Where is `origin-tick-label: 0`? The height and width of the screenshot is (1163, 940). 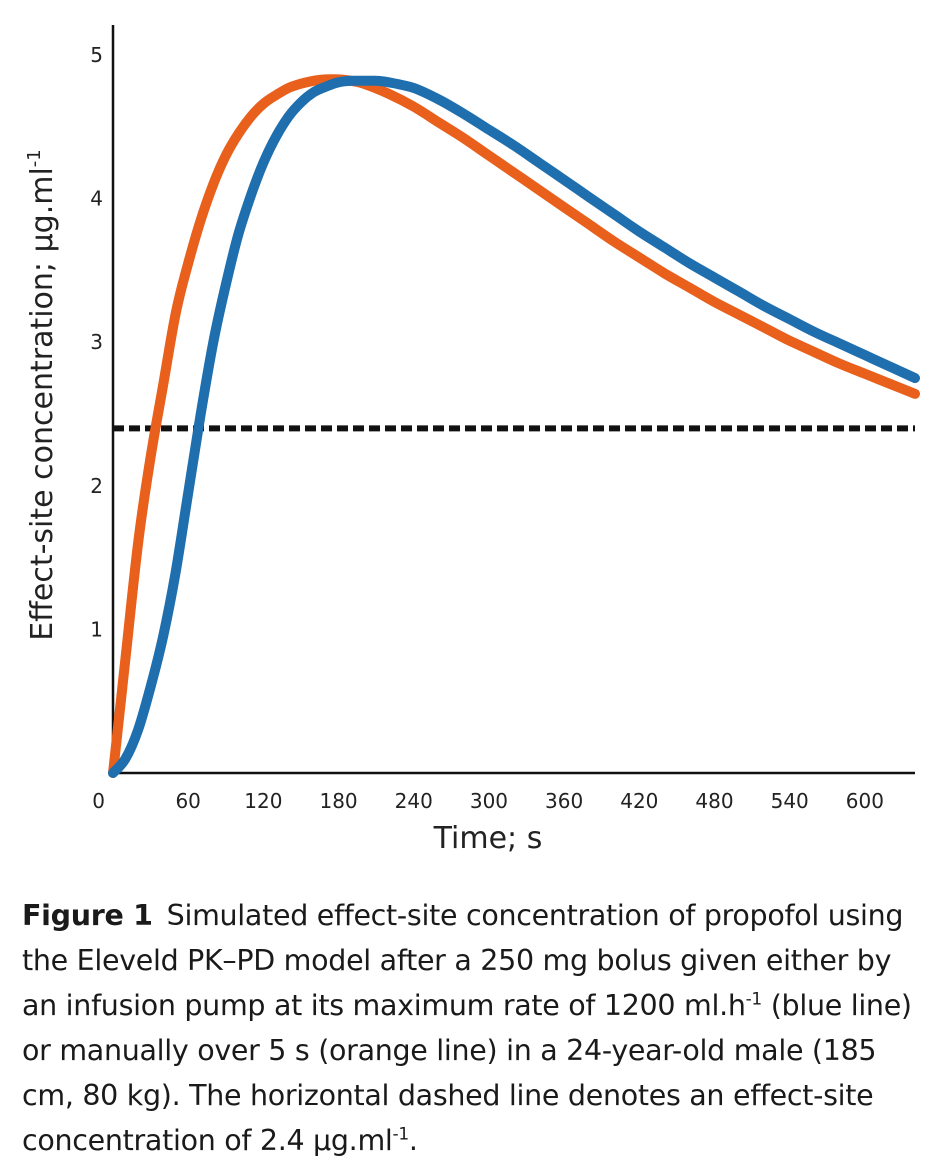 origin-tick-label: 0 is located at coordinates (98, 801).